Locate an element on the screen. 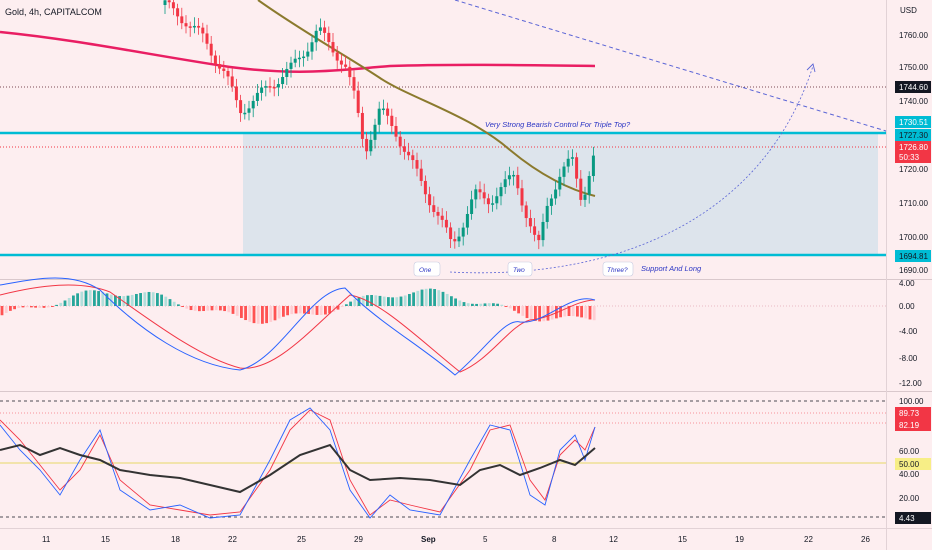 The height and width of the screenshot is (550, 932). stoch-k-label: 89.73 is located at coordinates (913, 413).